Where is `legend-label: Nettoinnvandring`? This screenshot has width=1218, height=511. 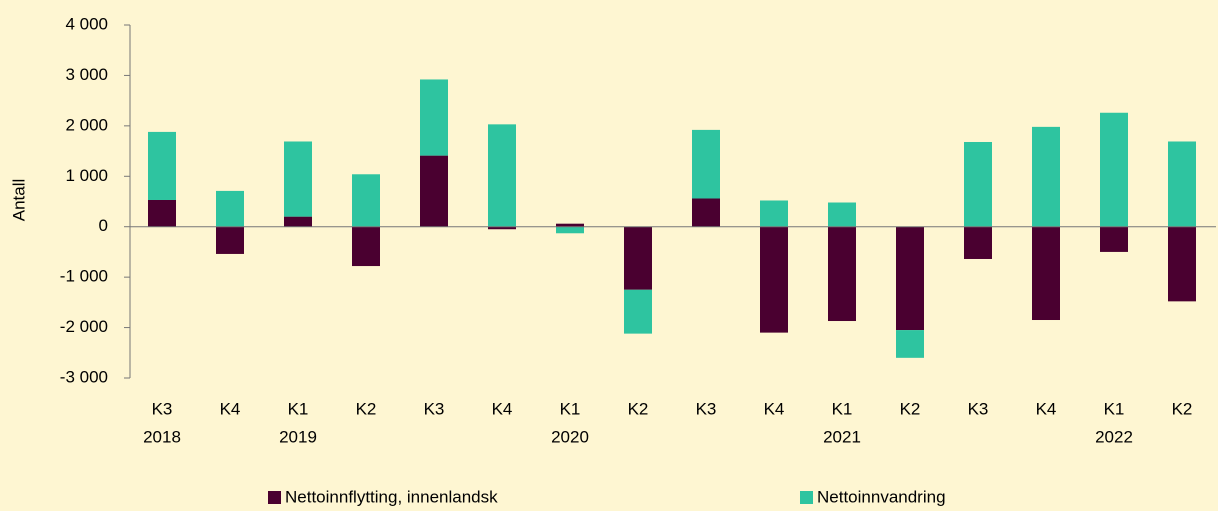
legend-label: Nettoinnvandring is located at coordinates (881, 496).